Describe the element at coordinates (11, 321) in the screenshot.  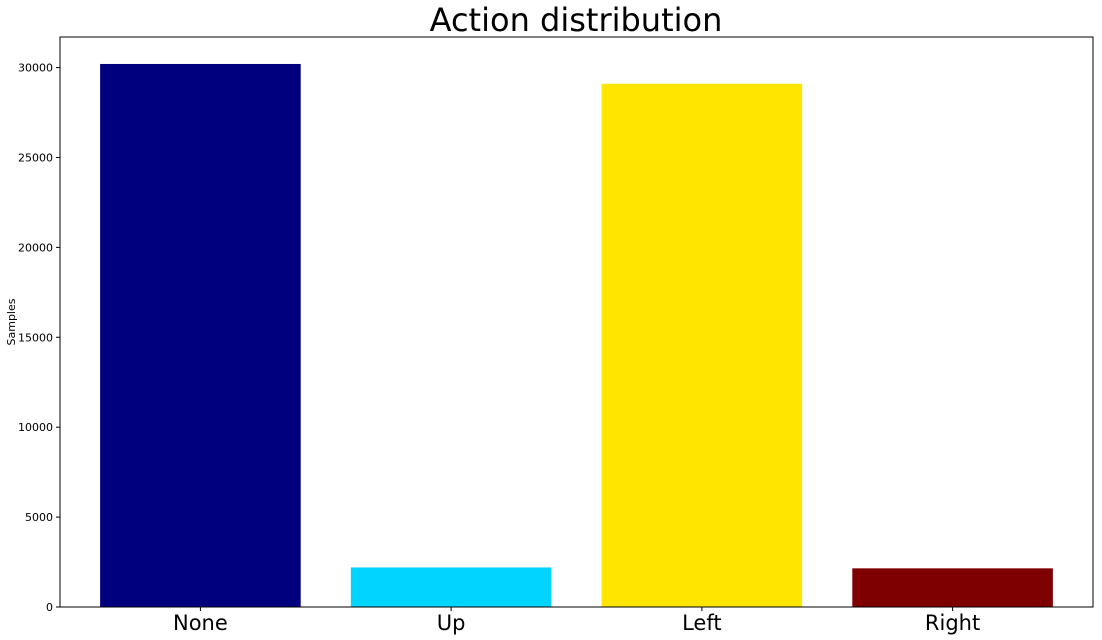
I see `y-axis-label: Samples` at that location.